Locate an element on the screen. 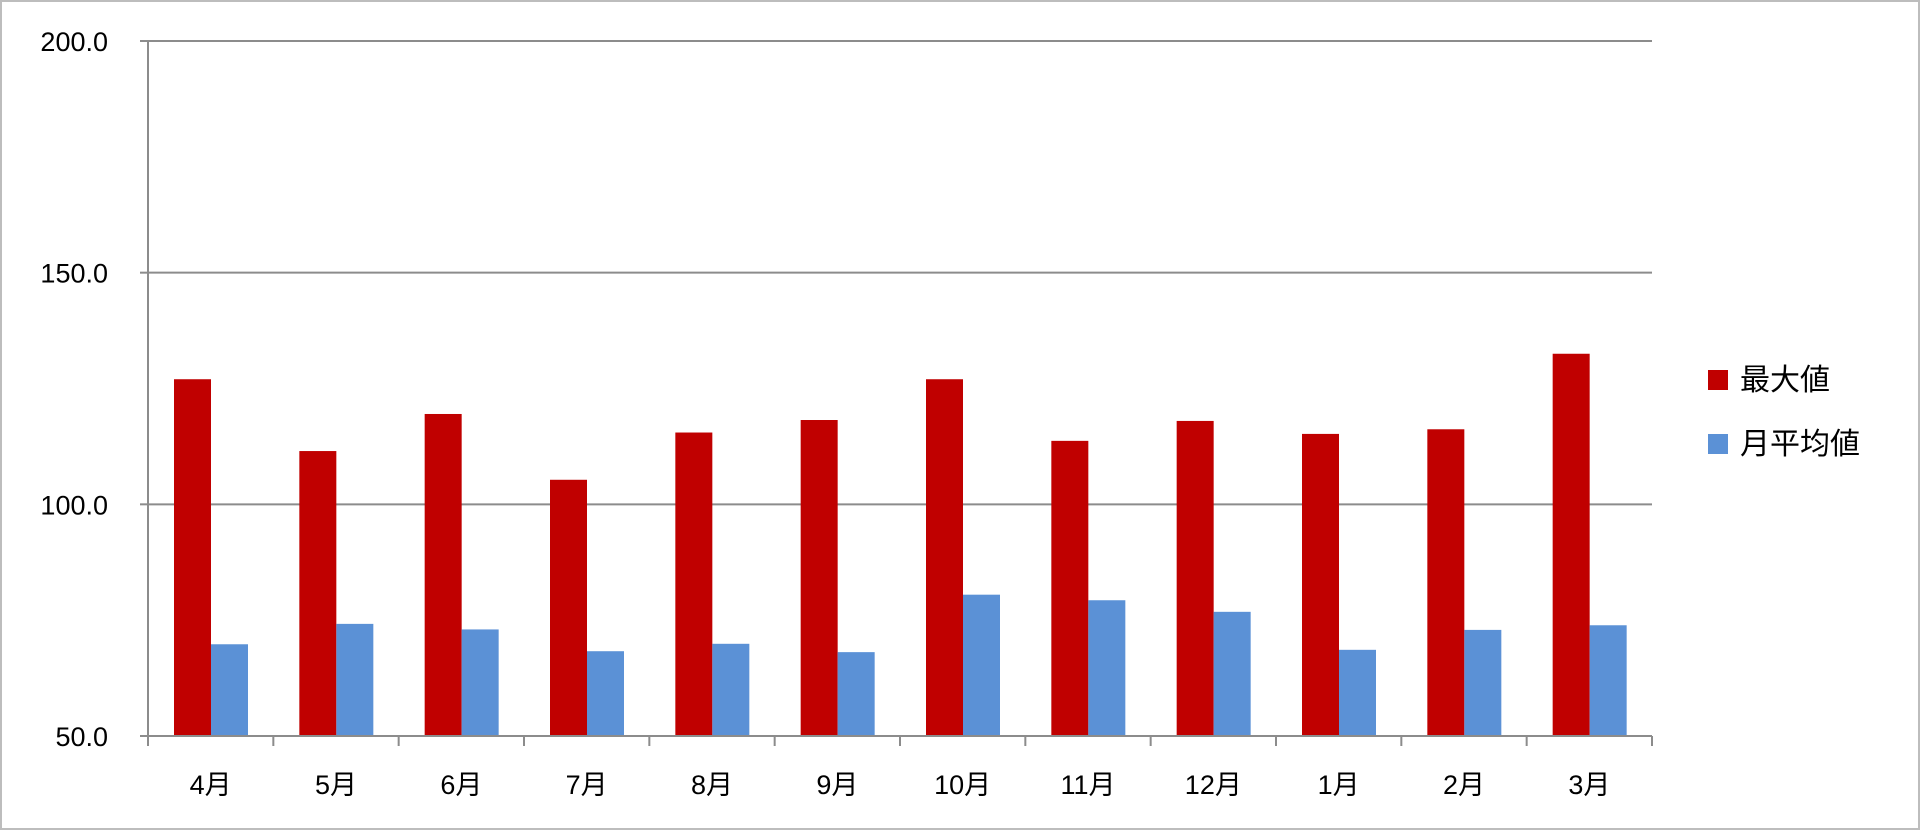 This screenshot has width=1920, height=830. x-tick-label: 3月 is located at coordinates (1589, 785).